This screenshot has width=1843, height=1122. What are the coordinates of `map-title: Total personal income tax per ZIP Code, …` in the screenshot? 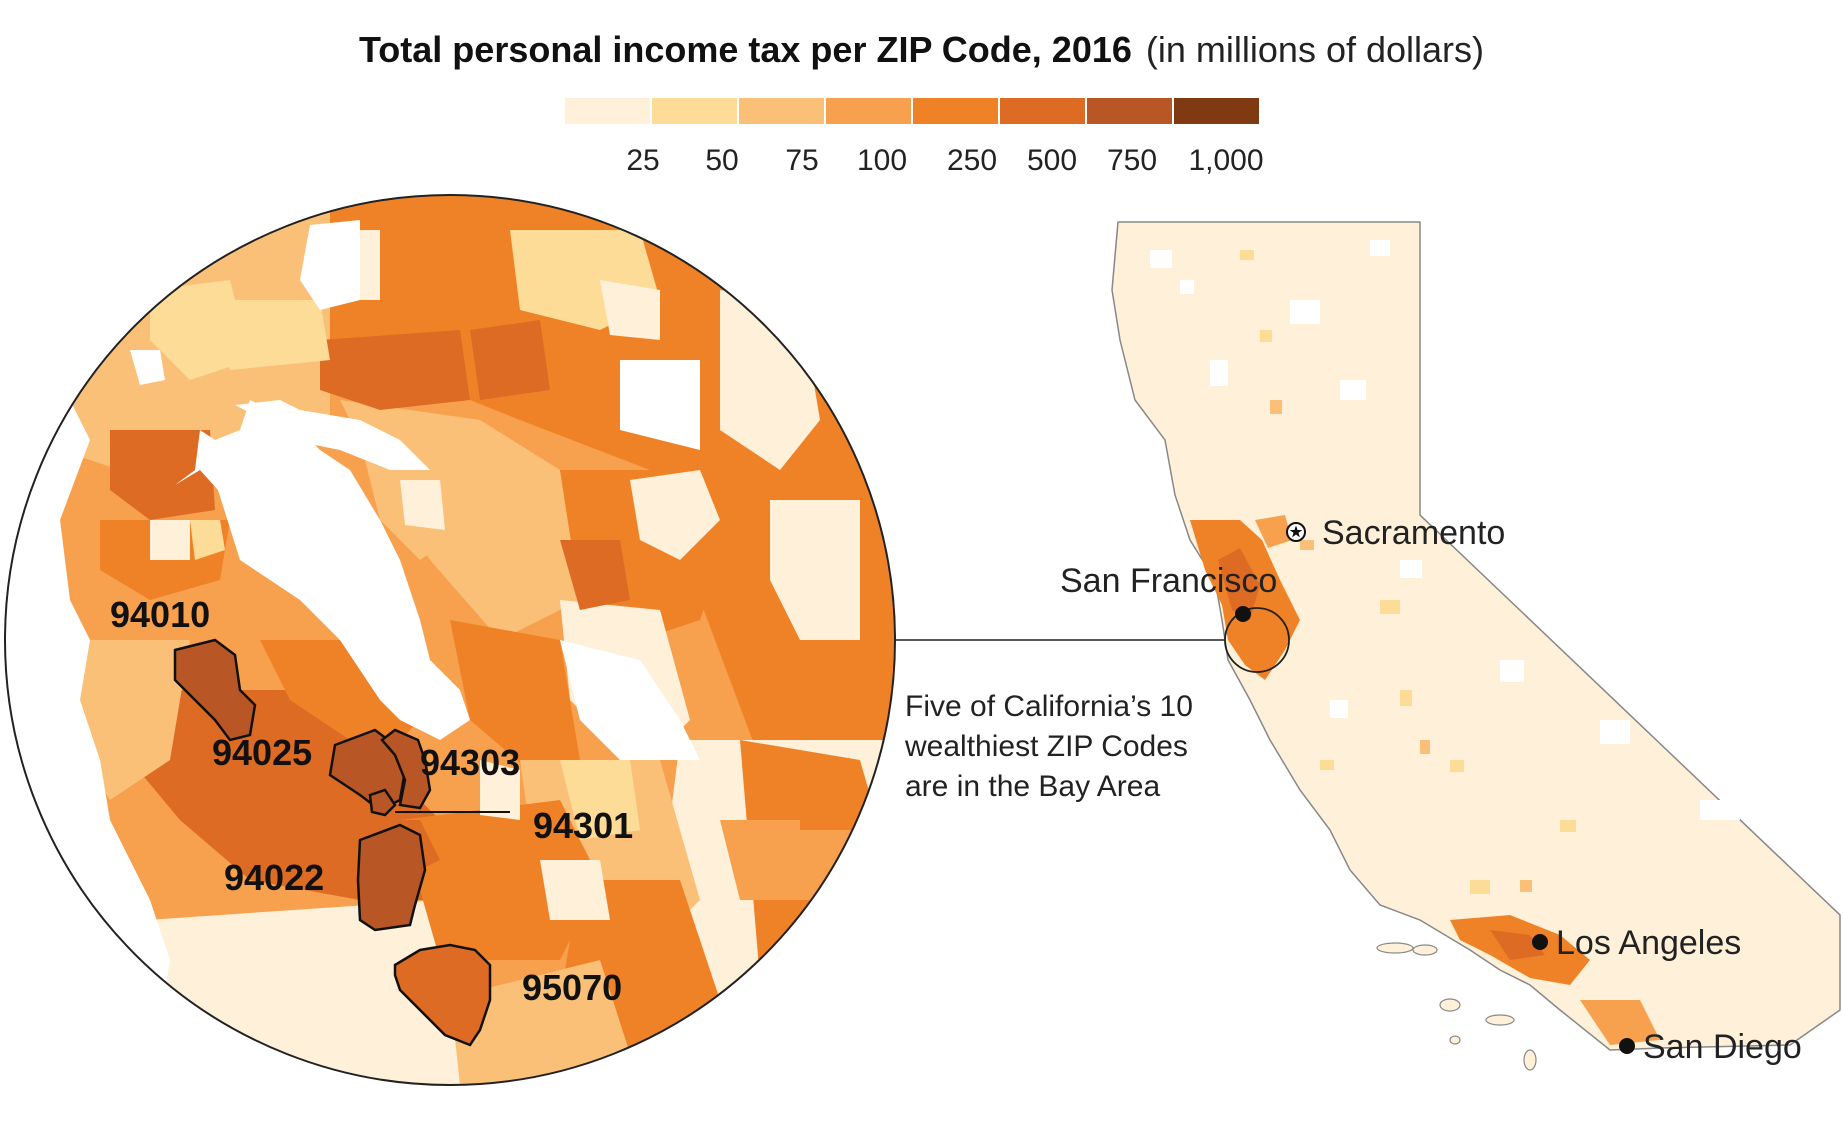 It's located at (921, 50).